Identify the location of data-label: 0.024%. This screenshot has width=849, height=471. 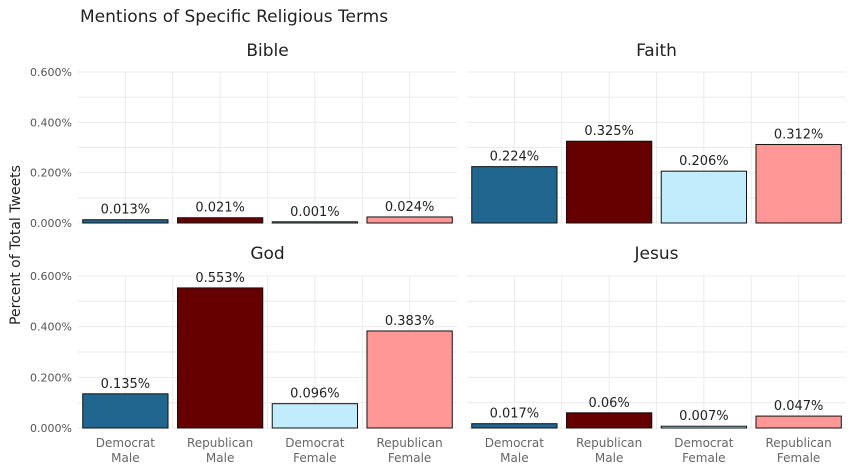
(410, 207).